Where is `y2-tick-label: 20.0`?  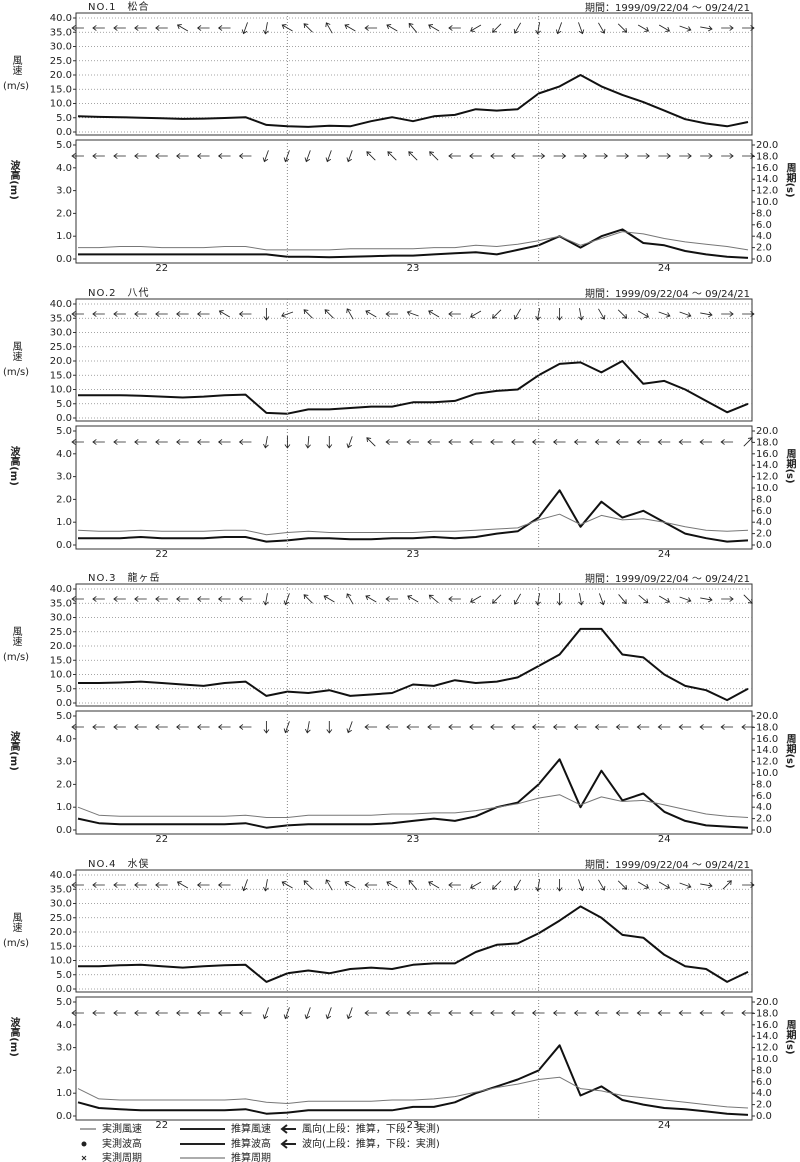 y2-tick-label: 20.0 is located at coordinates (767, 716).